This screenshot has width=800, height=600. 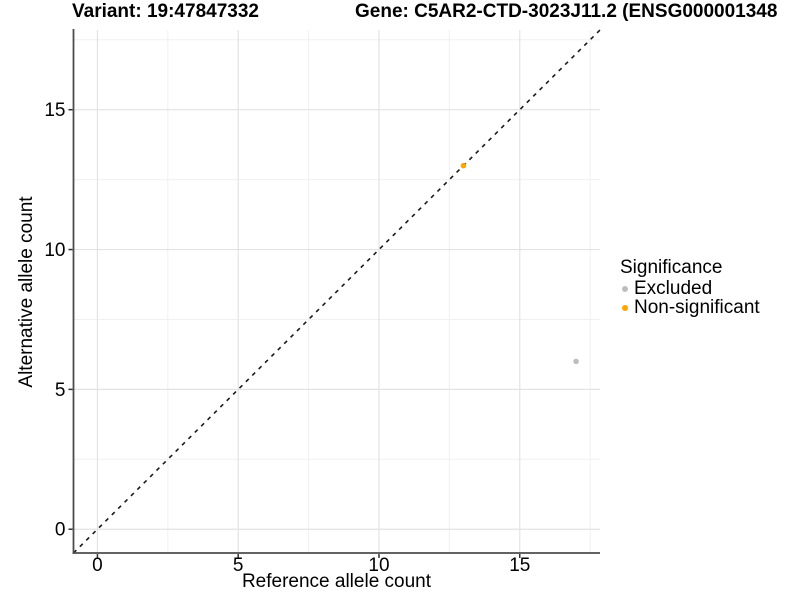 I want to click on y-tick-label: 10, so click(x=54, y=250).